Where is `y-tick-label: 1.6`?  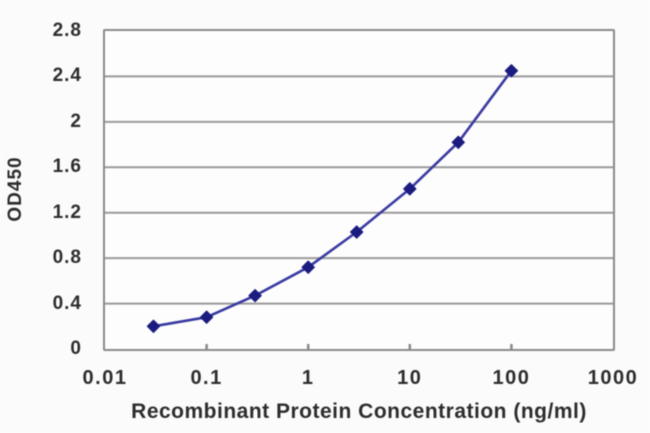 y-tick-label: 1.6 is located at coordinates (67, 167).